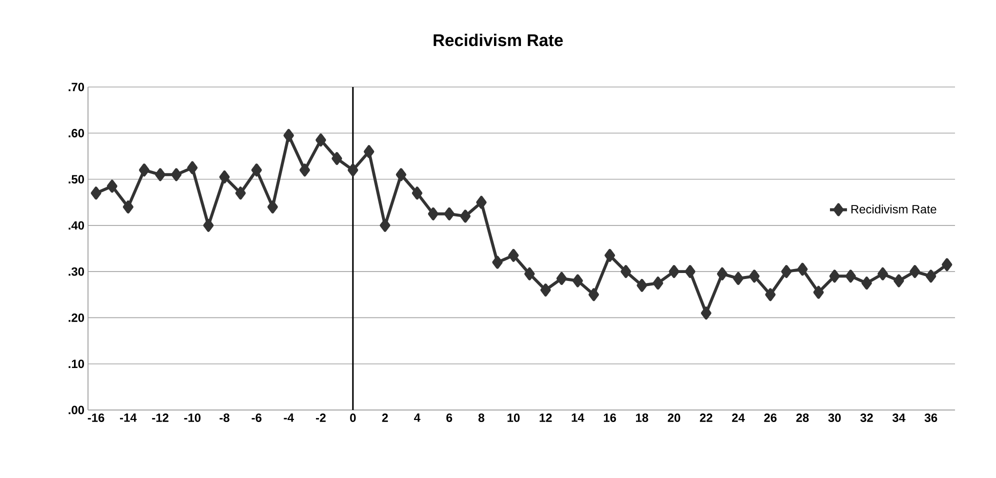  I want to click on x-tick-label: 0, so click(353, 418).